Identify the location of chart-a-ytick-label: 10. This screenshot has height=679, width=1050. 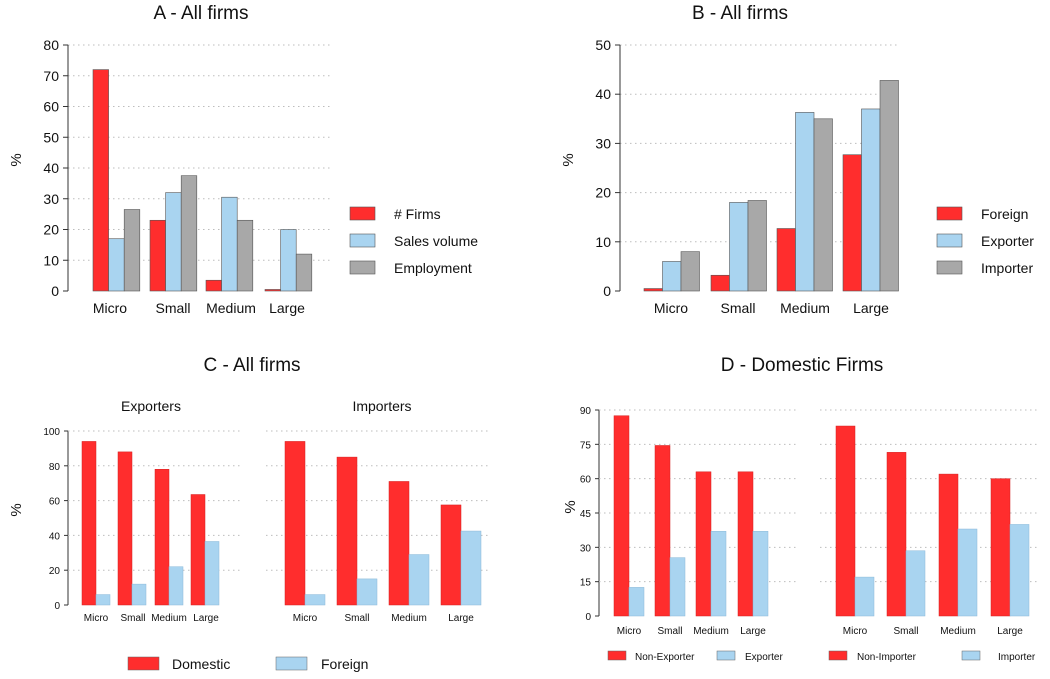
(51, 260).